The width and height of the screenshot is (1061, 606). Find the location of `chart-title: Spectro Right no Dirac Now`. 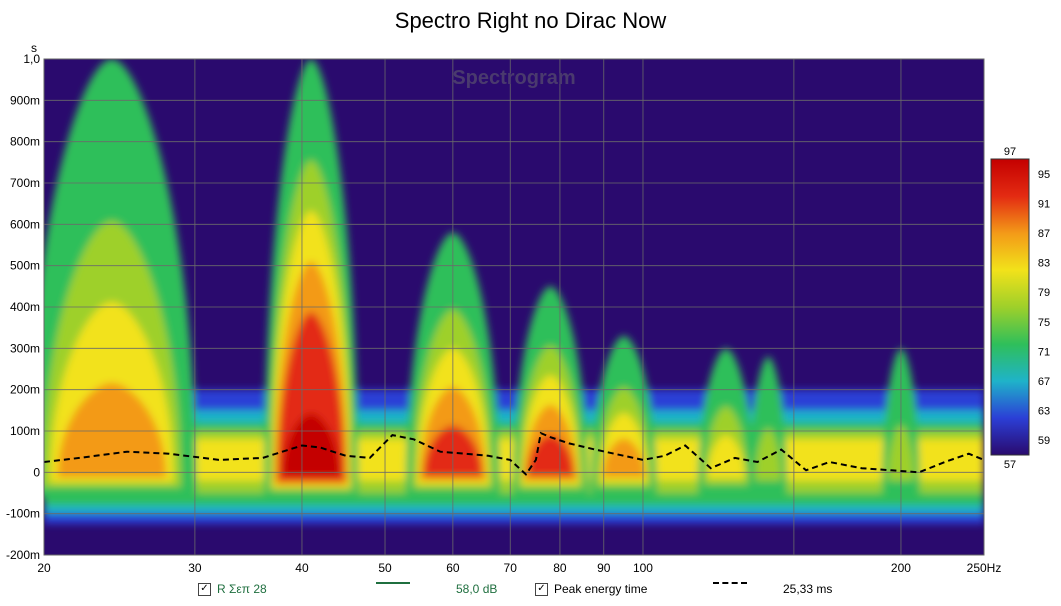

chart-title: Spectro Right no Dirac Now is located at coordinates (530, 20).